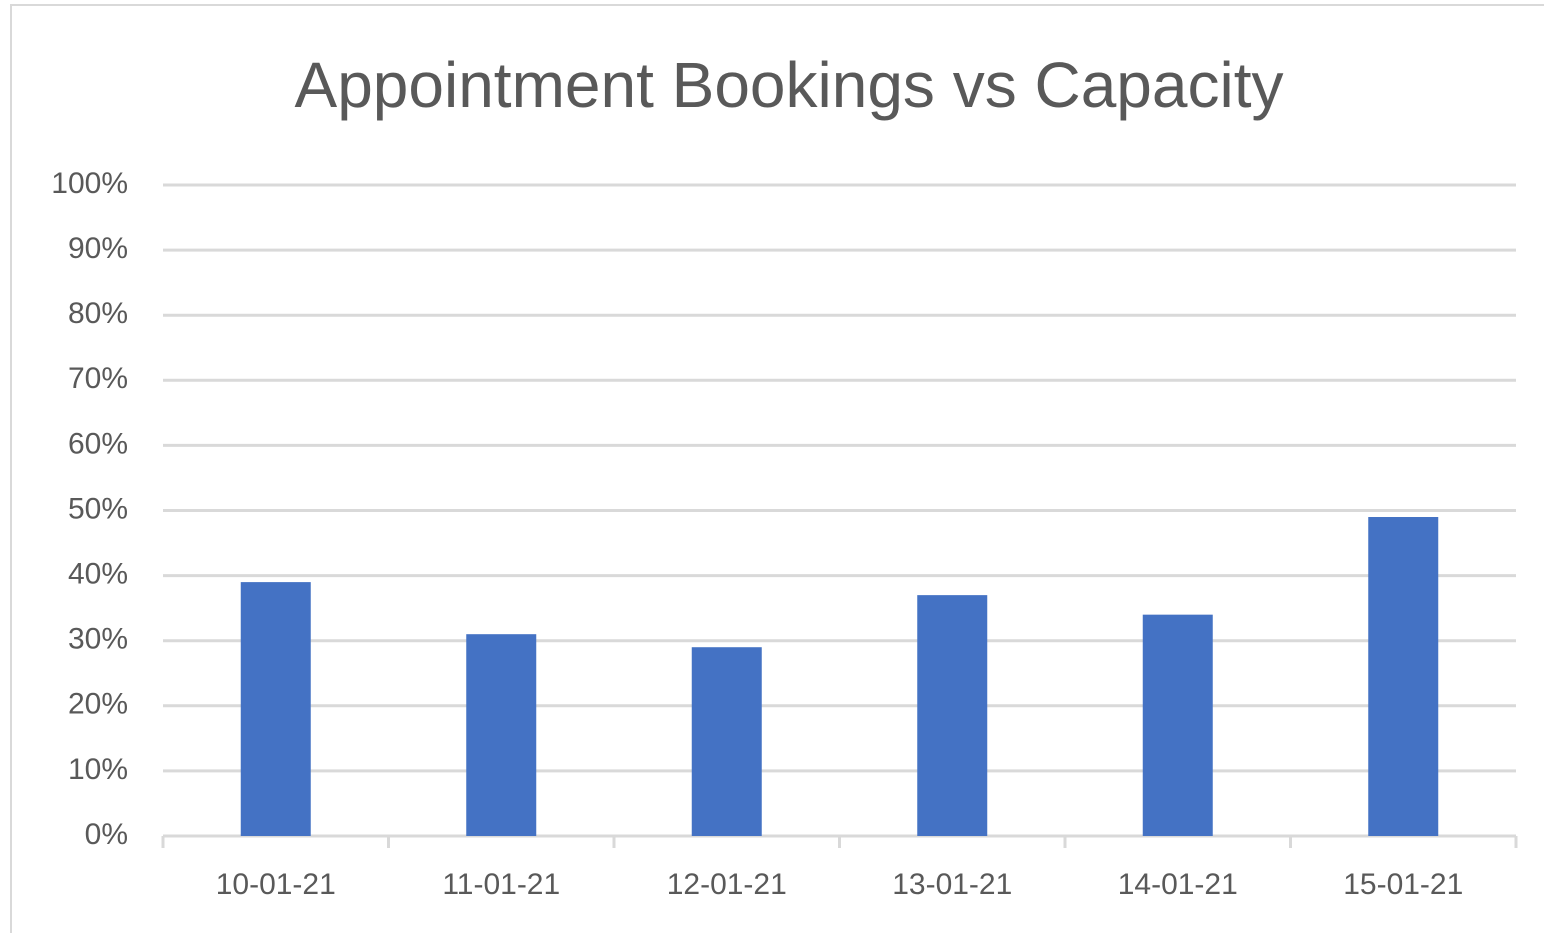 The width and height of the screenshot is (1544, 933). I want to click on x-tick-label: 12-01-21, so click(727, 884).